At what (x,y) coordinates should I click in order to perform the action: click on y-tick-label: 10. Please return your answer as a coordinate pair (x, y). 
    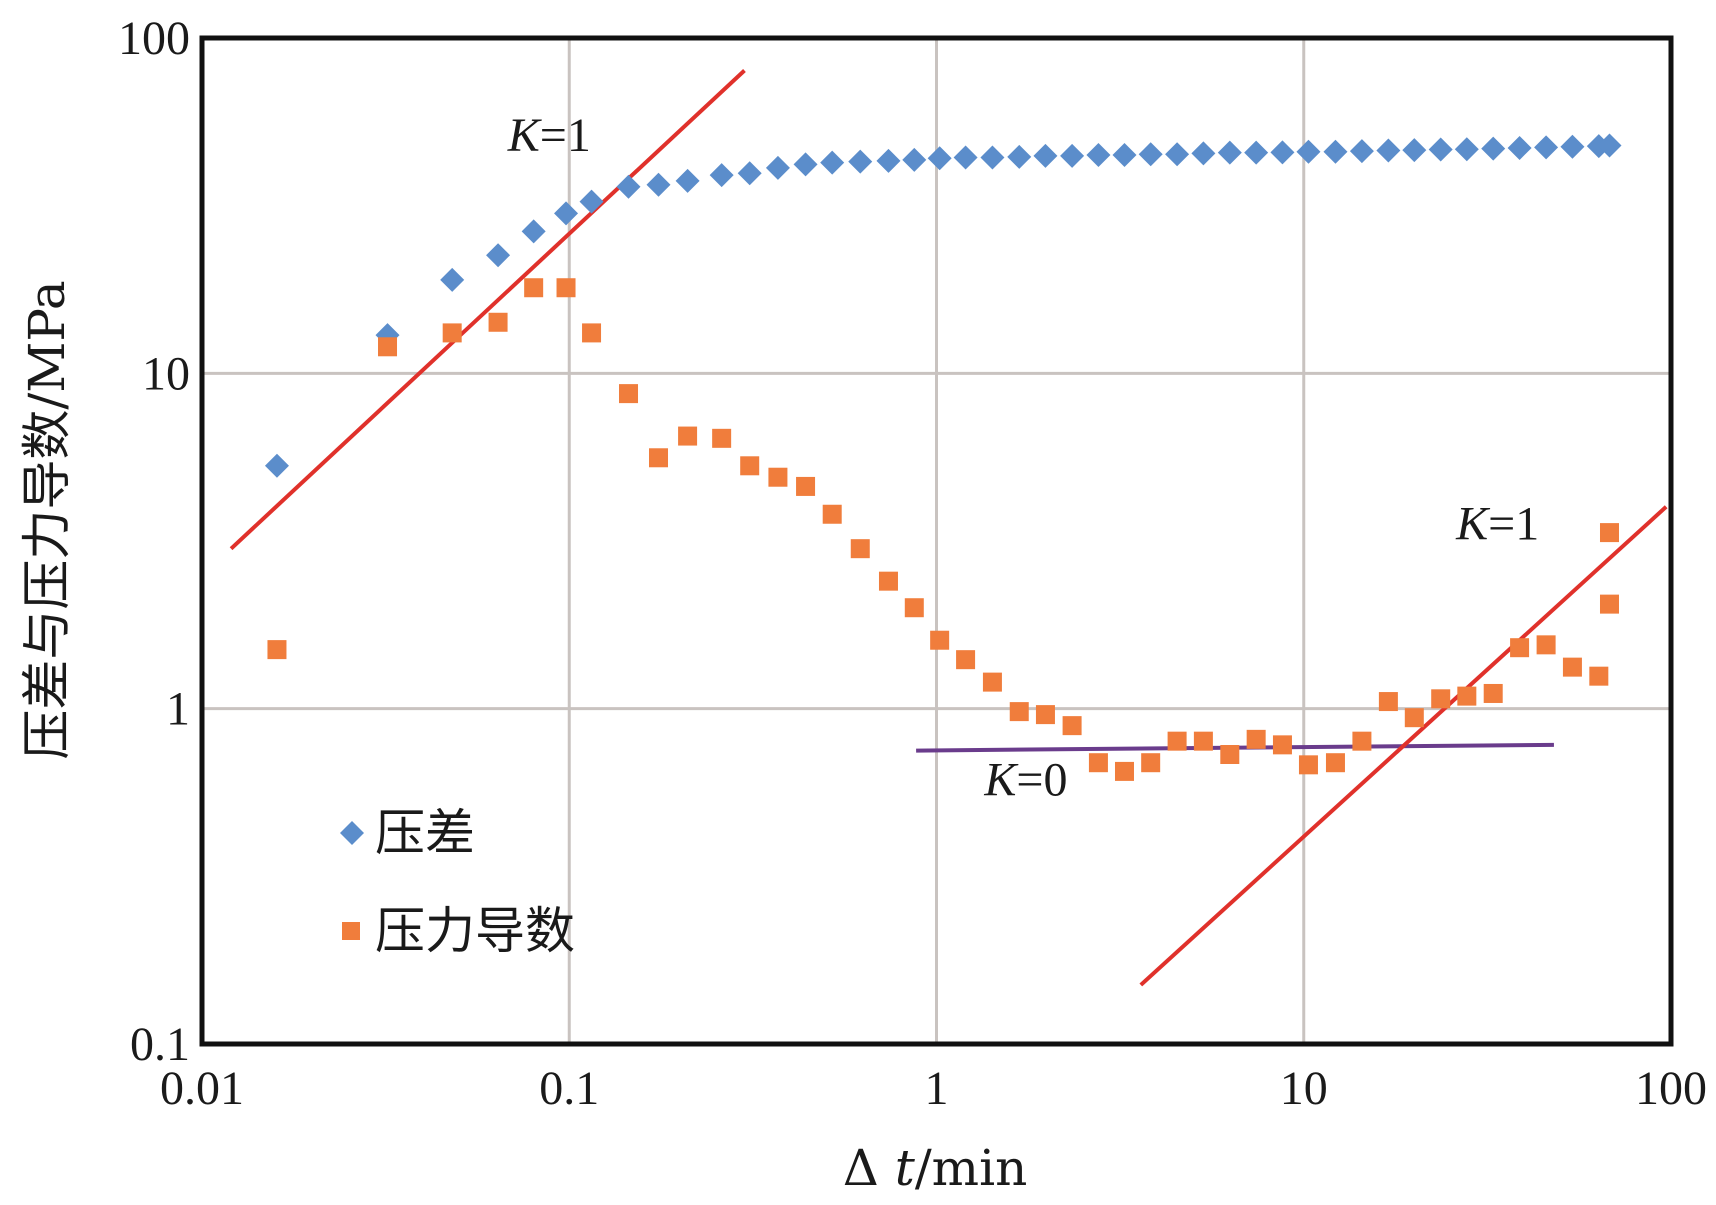
    Looking at the image, I should click on (166, 373).